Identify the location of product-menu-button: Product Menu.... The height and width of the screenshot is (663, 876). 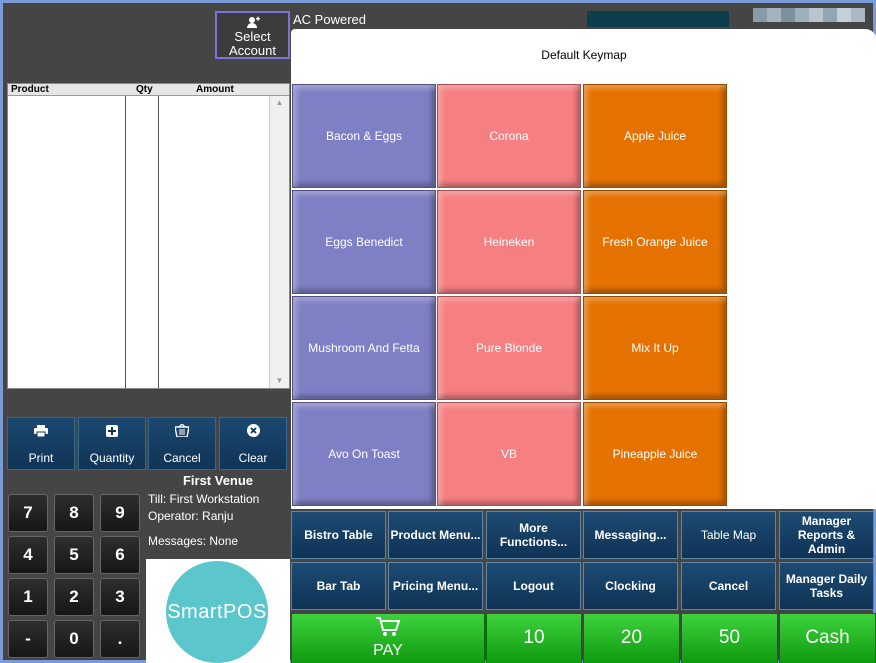
(435, 535).